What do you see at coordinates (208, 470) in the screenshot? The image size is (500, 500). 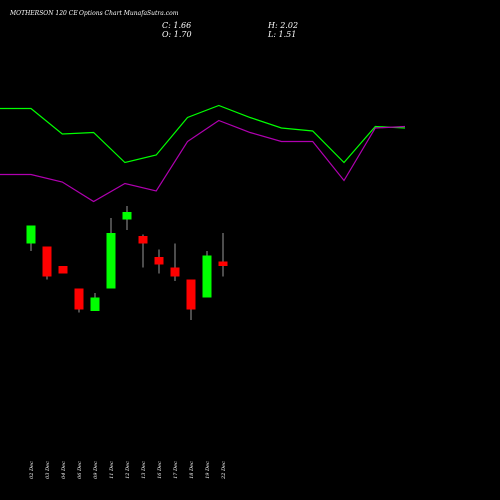 I see `x-tick-label: 19 Dec` at bounding box center [208, 470].